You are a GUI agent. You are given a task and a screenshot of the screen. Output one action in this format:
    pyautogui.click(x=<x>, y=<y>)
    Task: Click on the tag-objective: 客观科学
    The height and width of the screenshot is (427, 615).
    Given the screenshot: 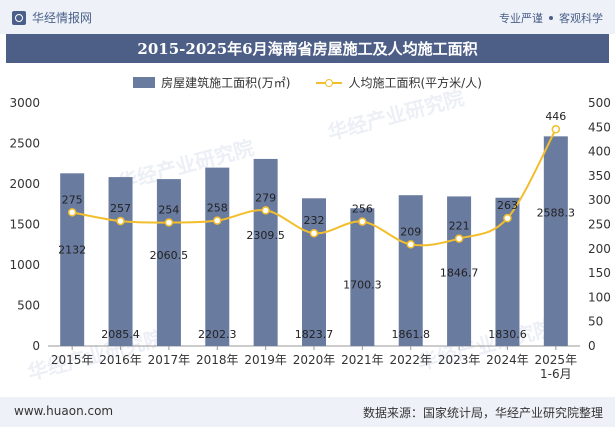 What is the action you would take?
    pyautogui.click(x=581, y=18)
    